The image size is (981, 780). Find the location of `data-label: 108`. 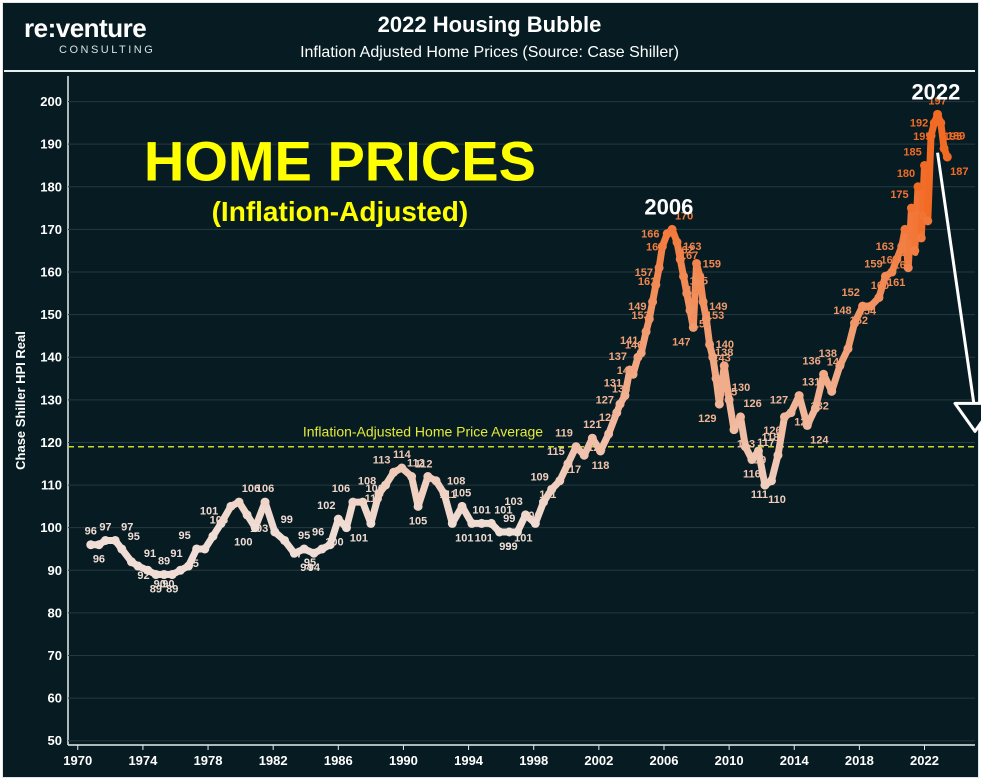

data-label: 108 is located at coordinates (456, 482).